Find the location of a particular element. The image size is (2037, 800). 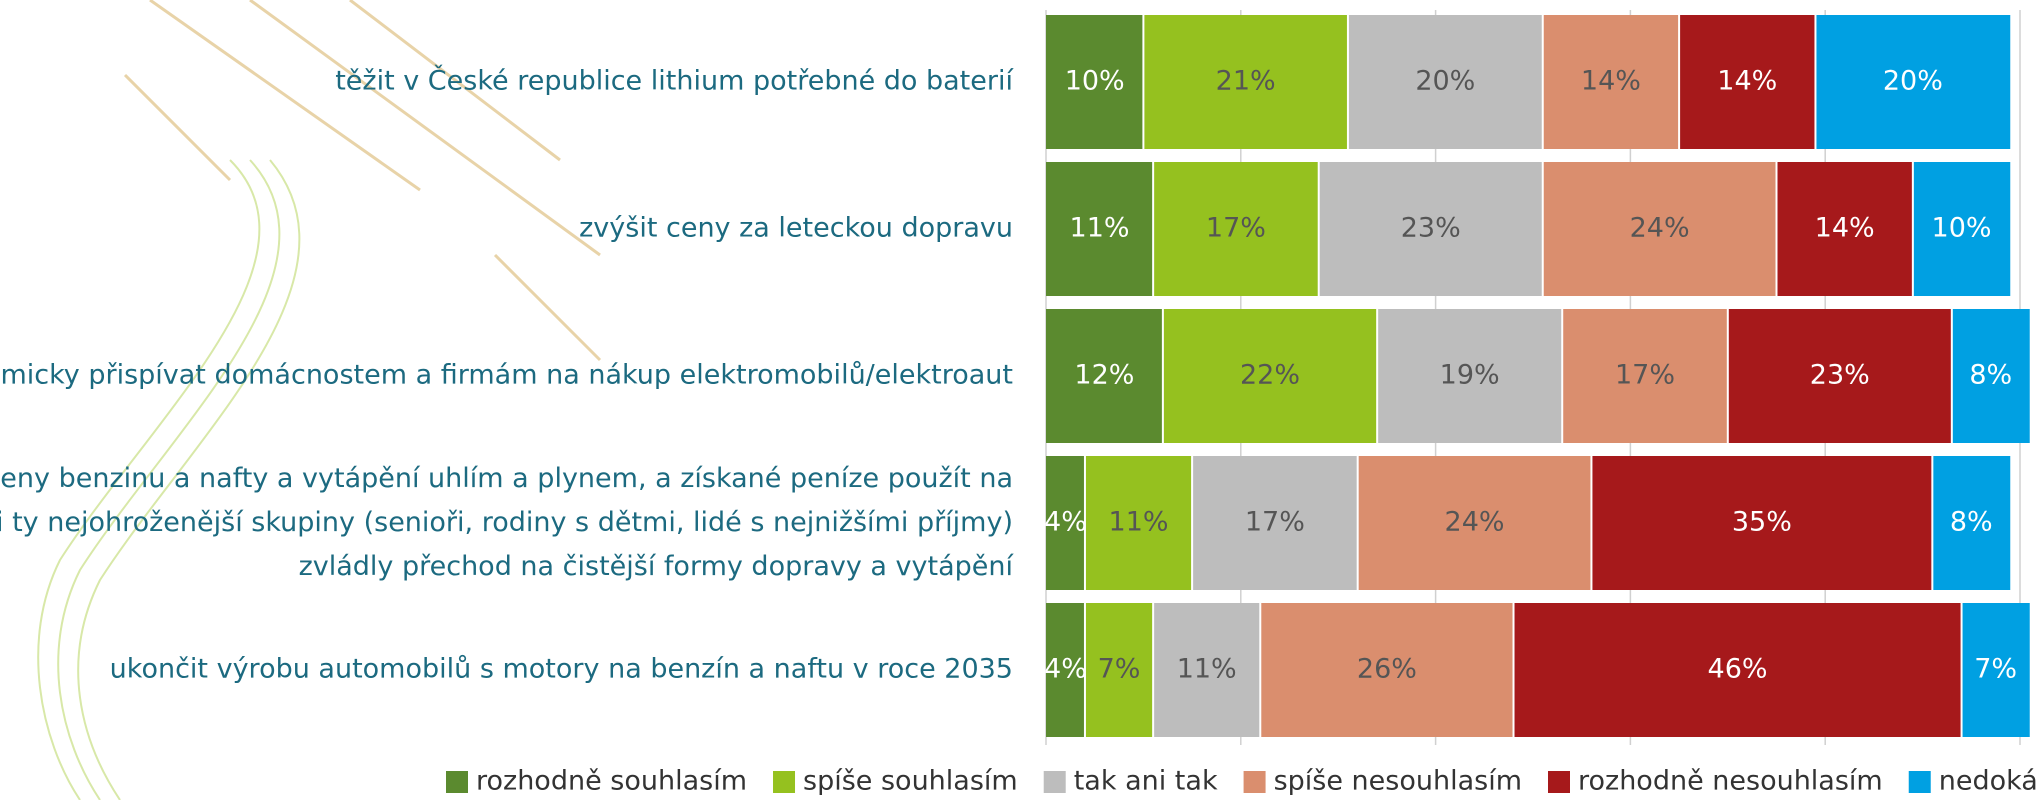

value-label: 35% is located at coordinates (1762, 522).